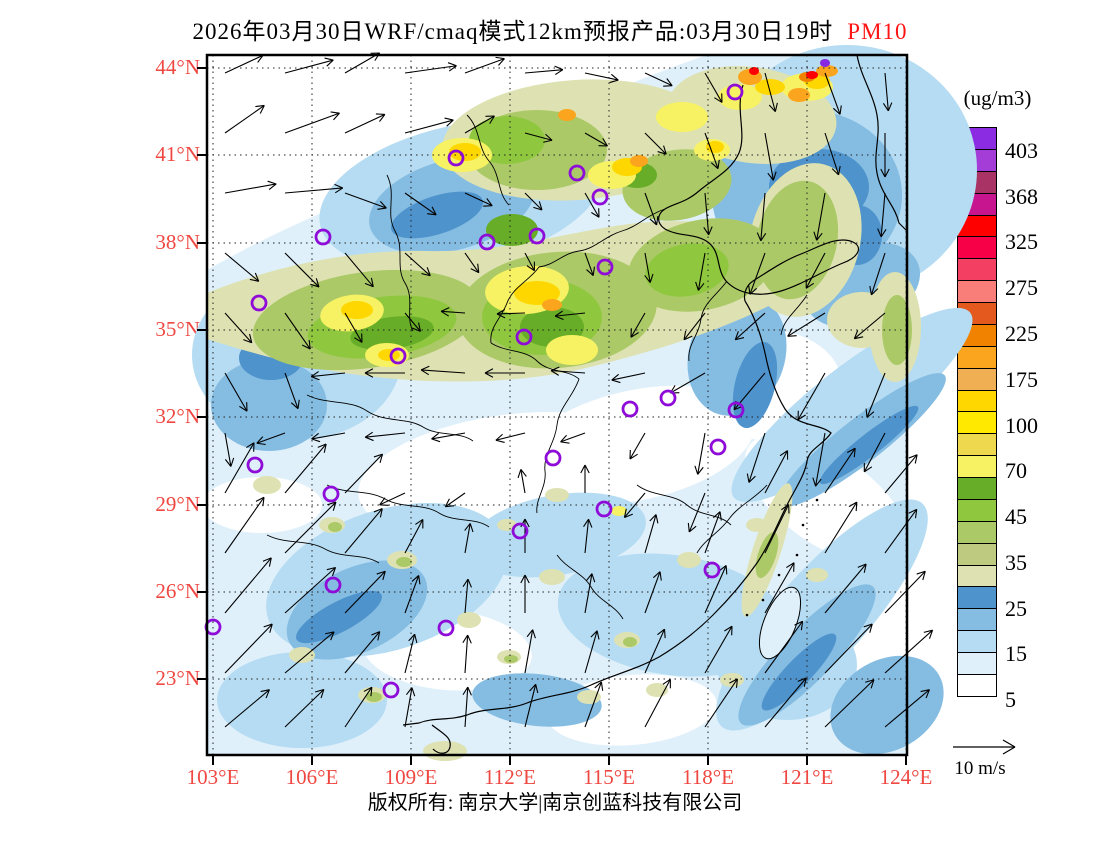  I want to click on lat-tick-label: 26°N, so click(177, 591).